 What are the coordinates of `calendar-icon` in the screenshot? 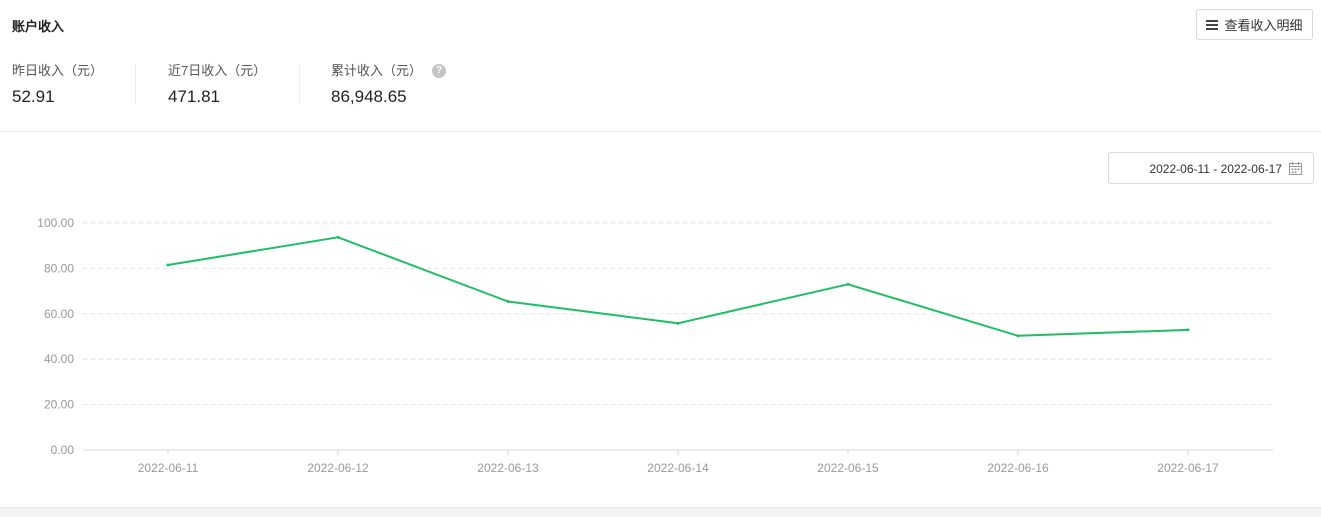 It's located at (1295, 168).